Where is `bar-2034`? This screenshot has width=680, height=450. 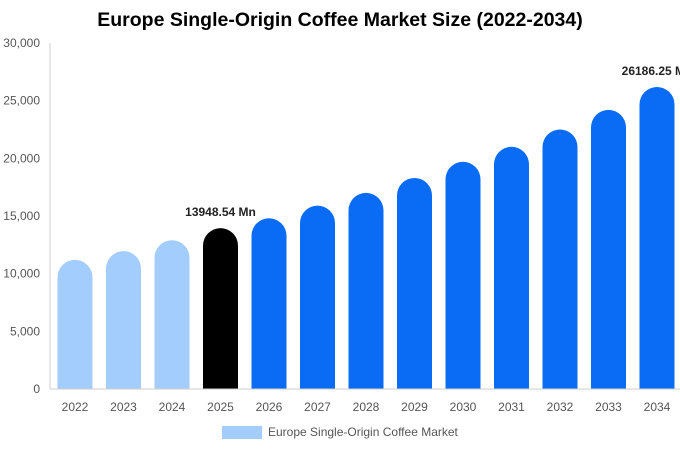 bar-2034 is located at coordinates (657, 237).